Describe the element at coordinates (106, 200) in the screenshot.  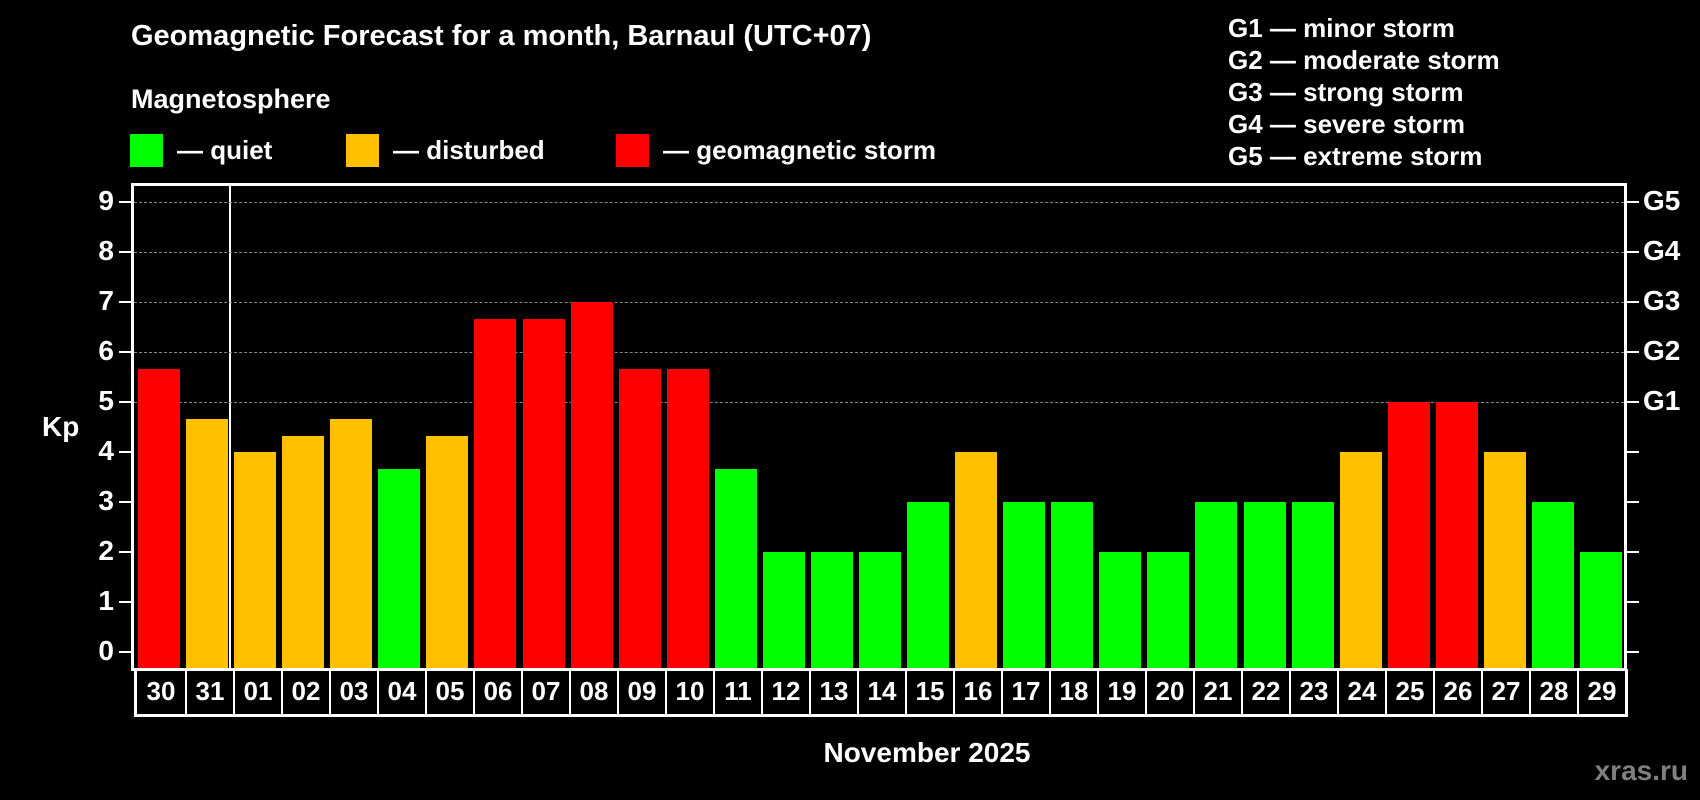
I see `y-tick-label: 9` at that location.